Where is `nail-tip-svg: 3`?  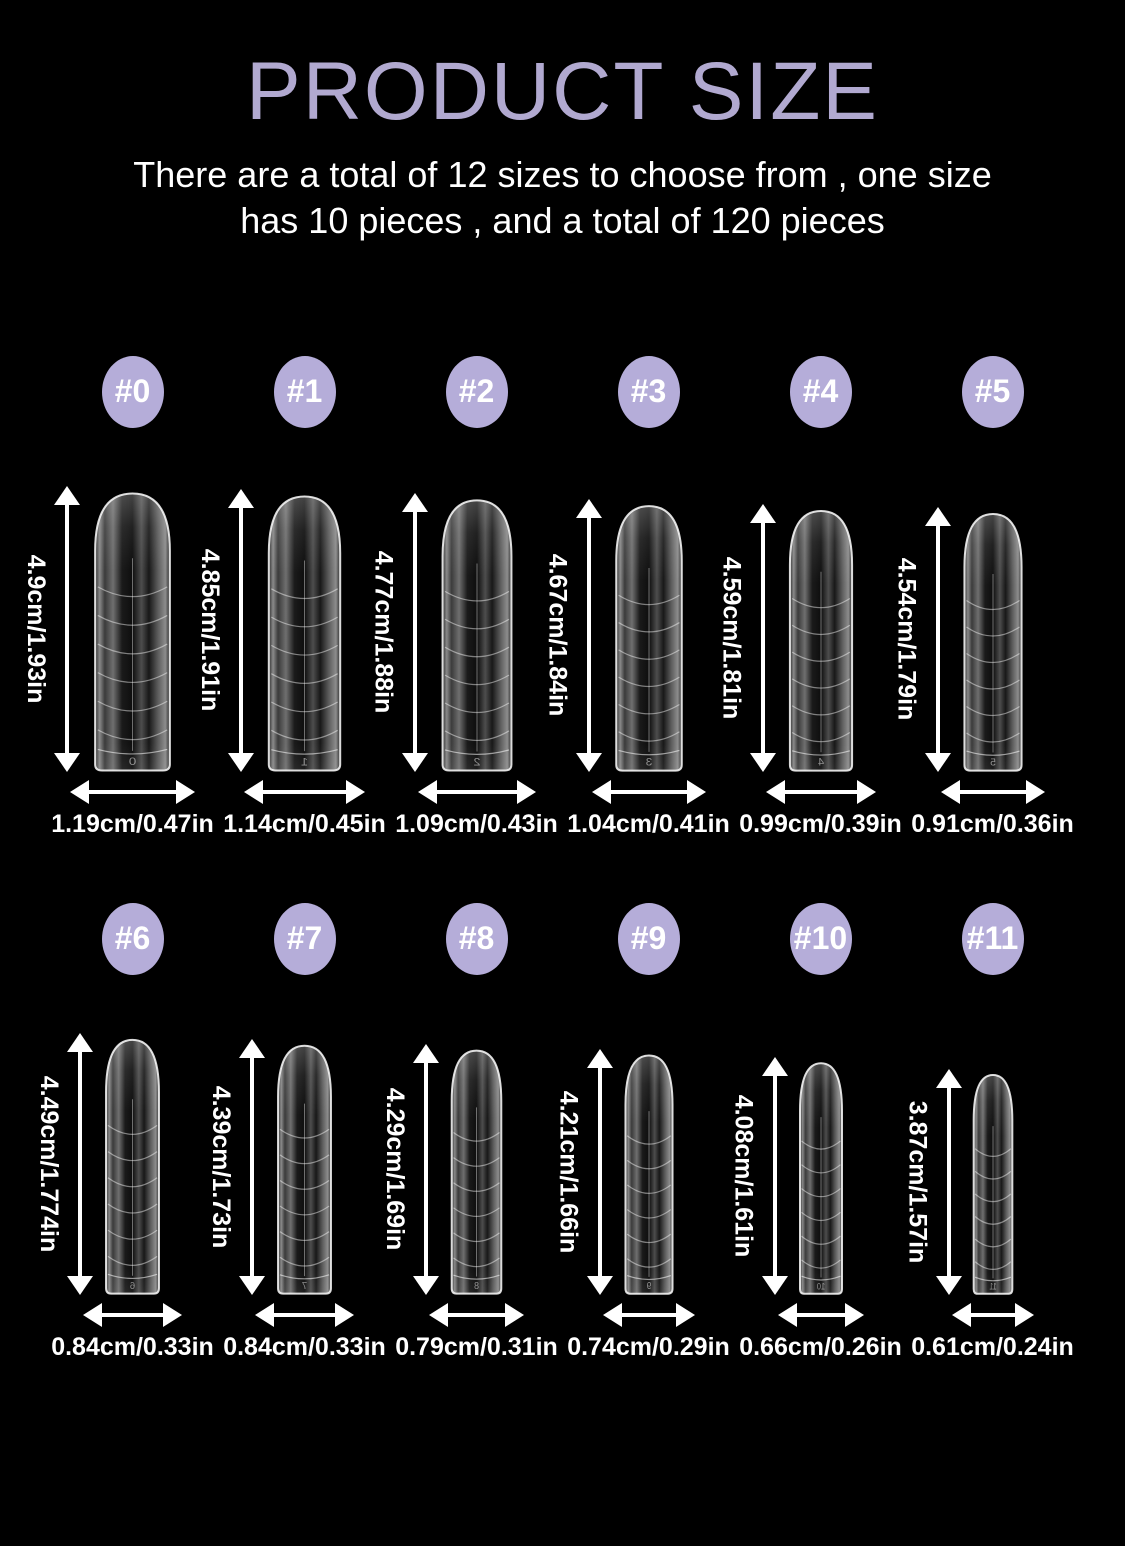
nail-tip-svg: 3 is located at coordinates (649, 635).